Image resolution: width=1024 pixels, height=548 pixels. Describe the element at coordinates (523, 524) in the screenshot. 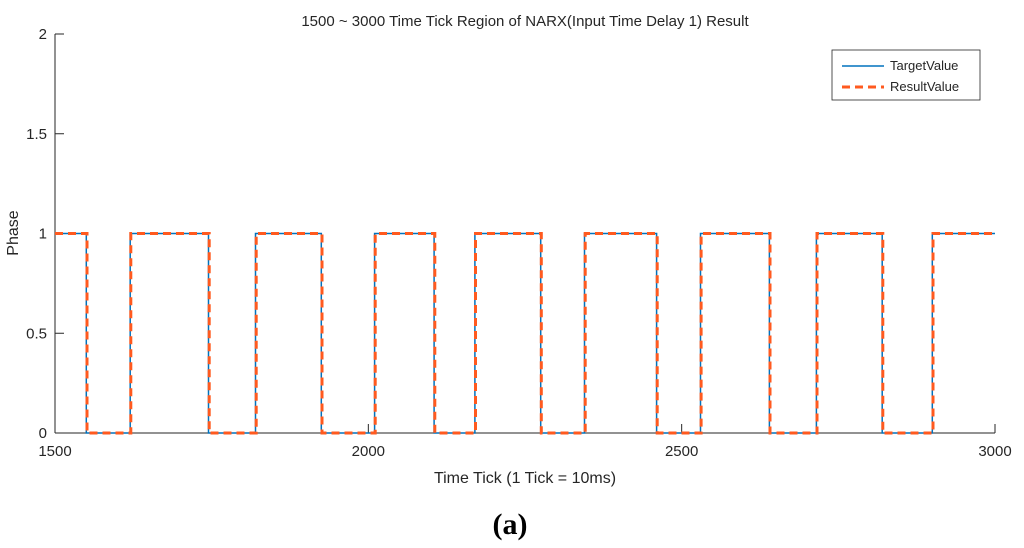

I see `panel-label-close: )` at that location.